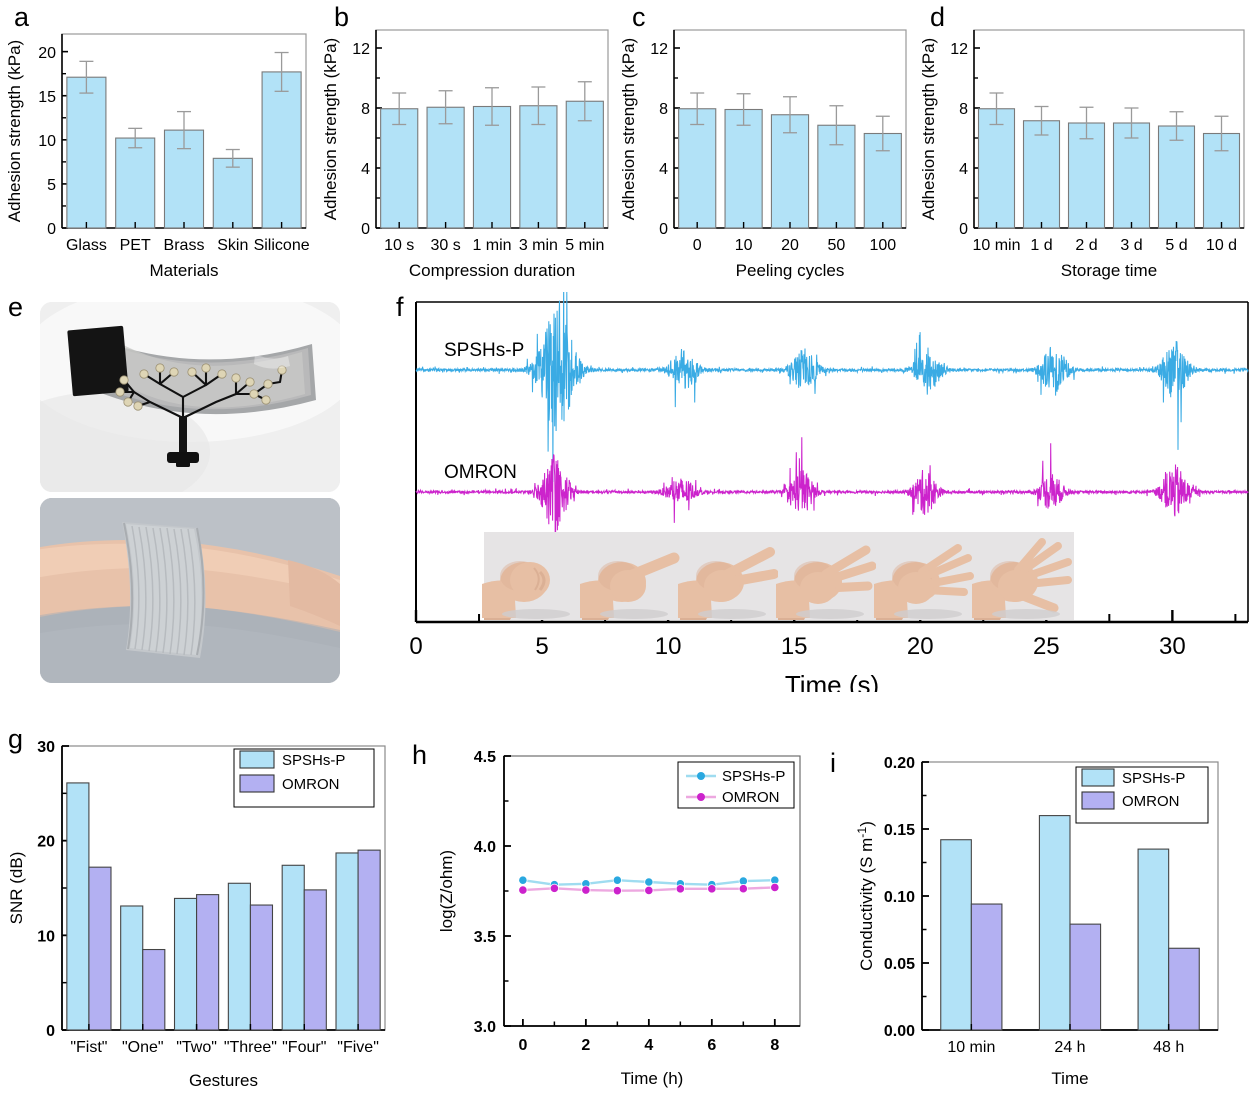  Describe the element at coordinates (22, 17) in the screenshot. I see `panel-a-label: a` at that location.